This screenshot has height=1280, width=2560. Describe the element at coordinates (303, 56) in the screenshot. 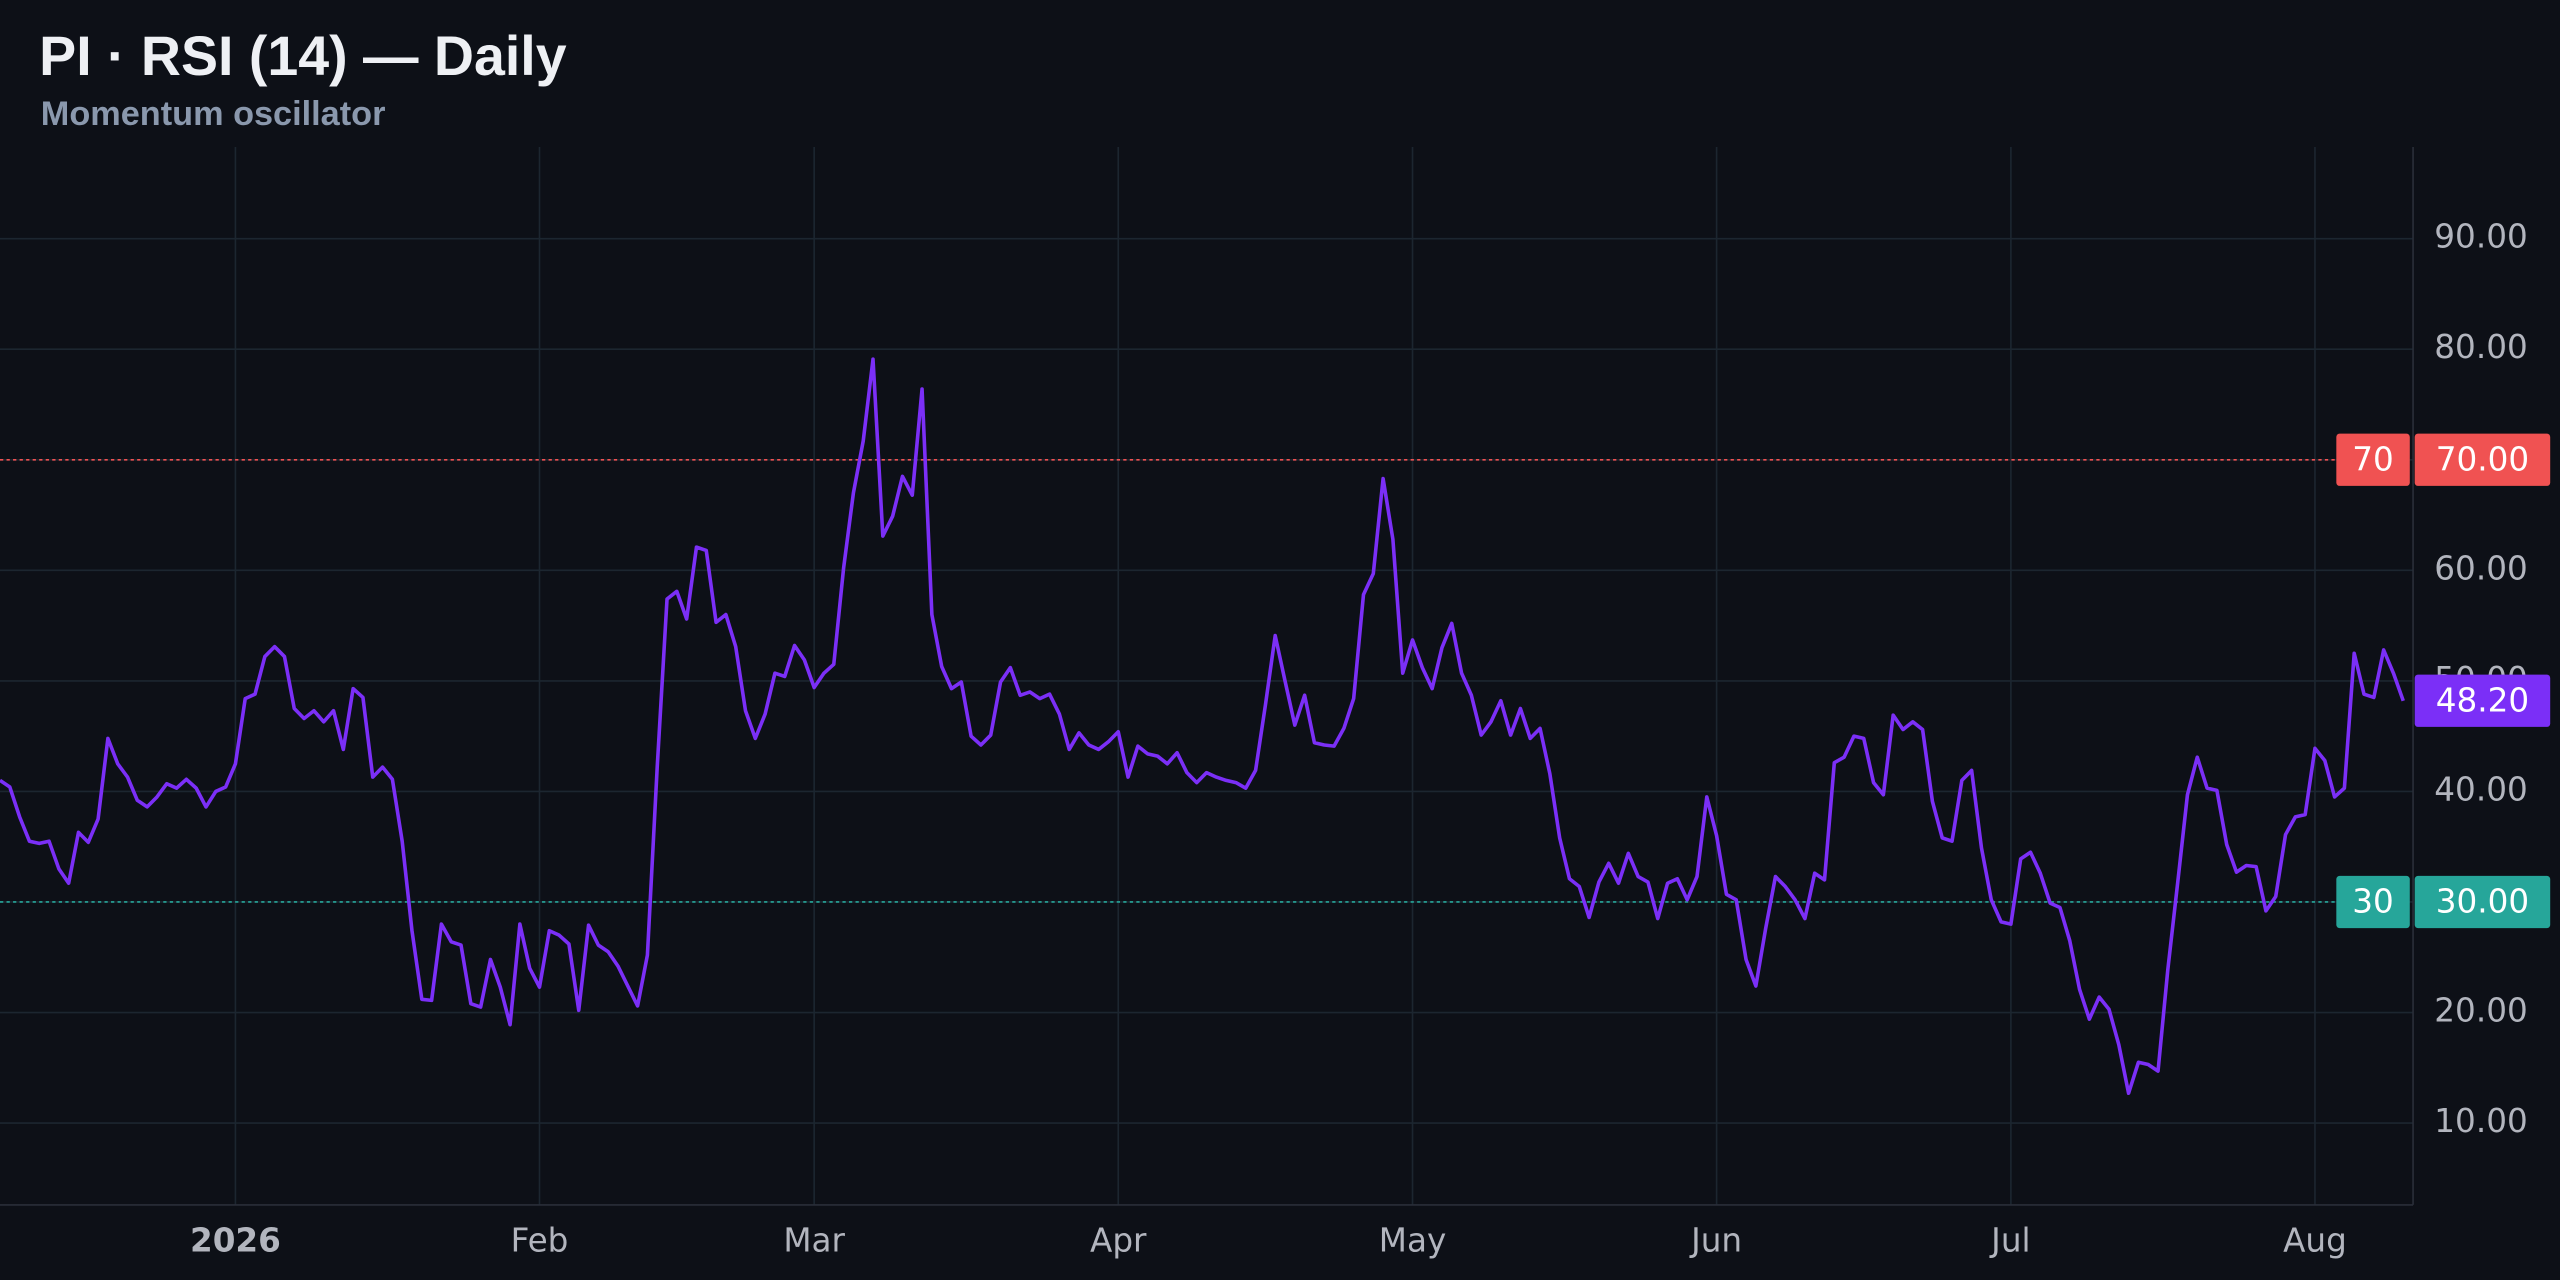

I see `chart-title: PI · RSI (14) — Daily` at that location.